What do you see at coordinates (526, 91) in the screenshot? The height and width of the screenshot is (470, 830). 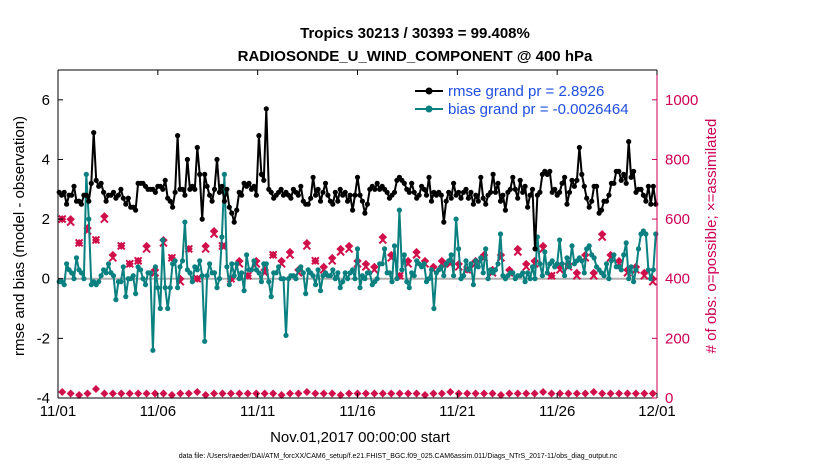 I see `legend-rmse-label: rmse grand pr = 2.8926` at bounding box center [526, 91].